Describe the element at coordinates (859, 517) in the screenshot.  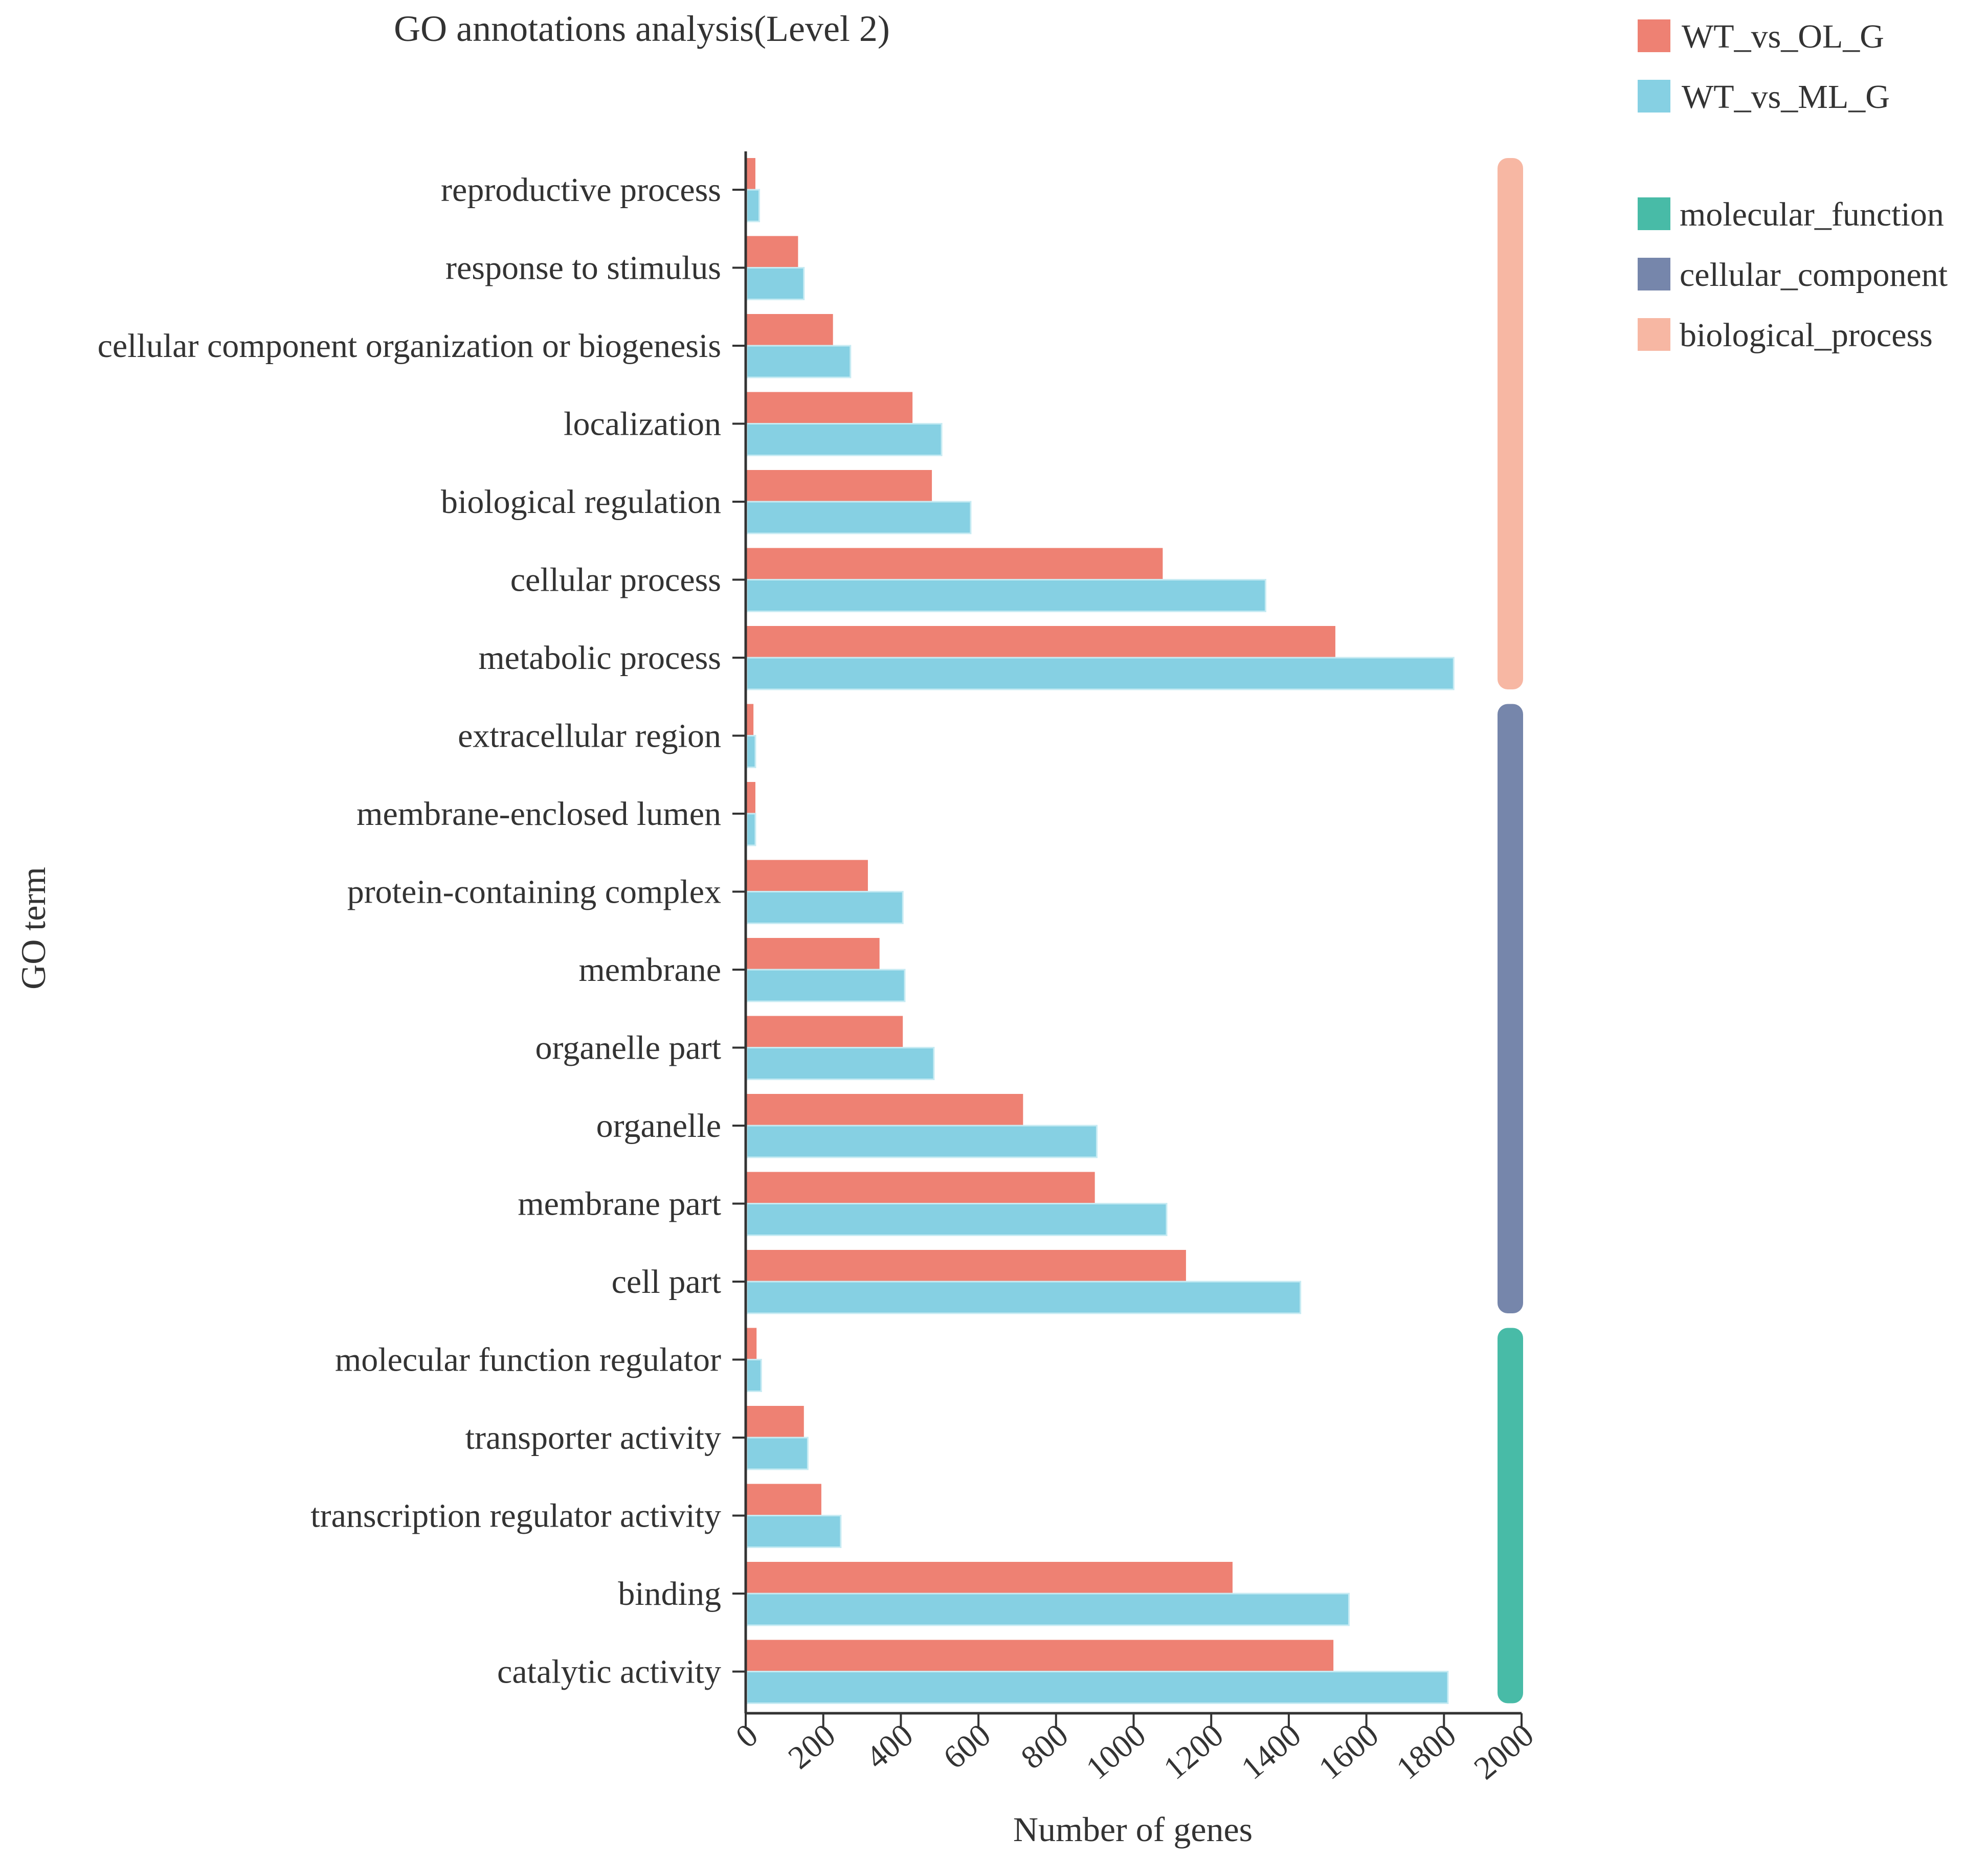
I see `bar-wt-vs-ml-g-biological-regulation` at that location.